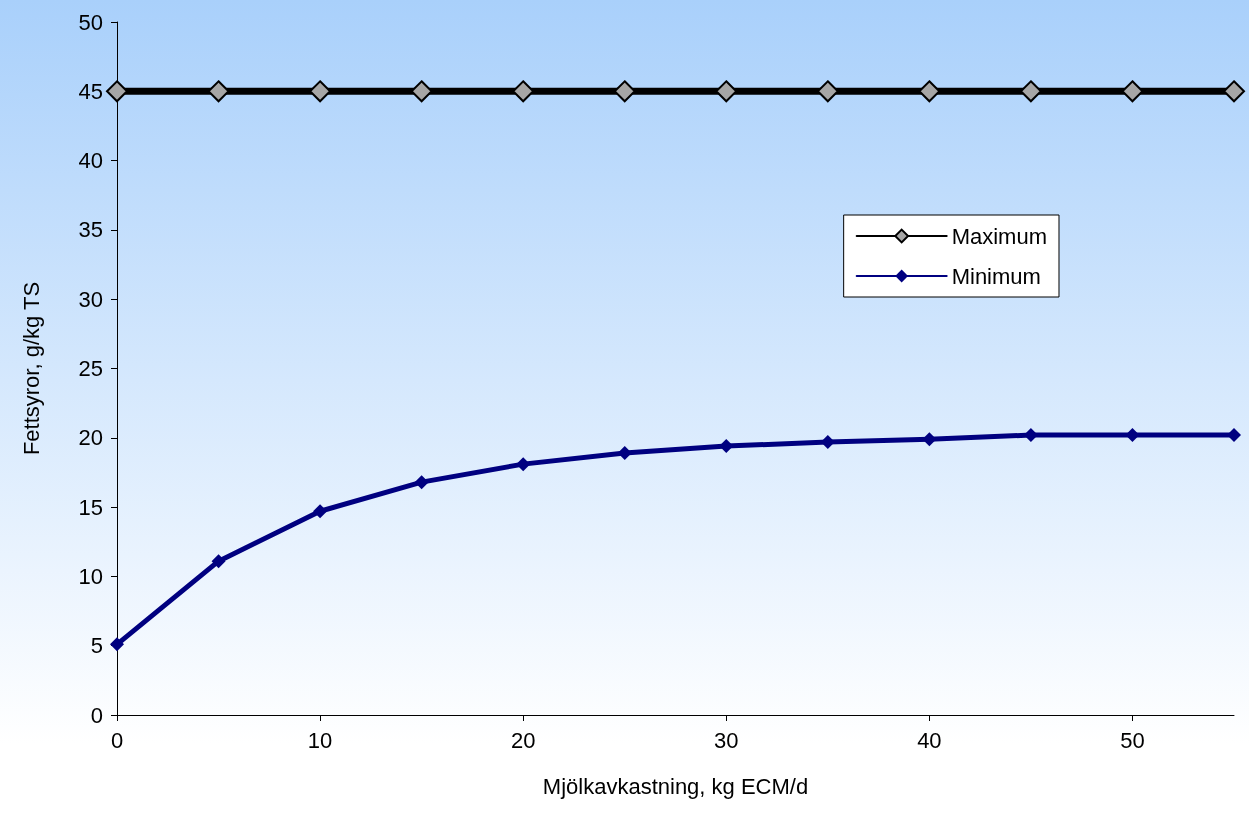 This screenshot has height=827, width=1249. Describe the element at coordinates (96, 715) in the screenshot. I see `y-tick-label: 0` at that location.